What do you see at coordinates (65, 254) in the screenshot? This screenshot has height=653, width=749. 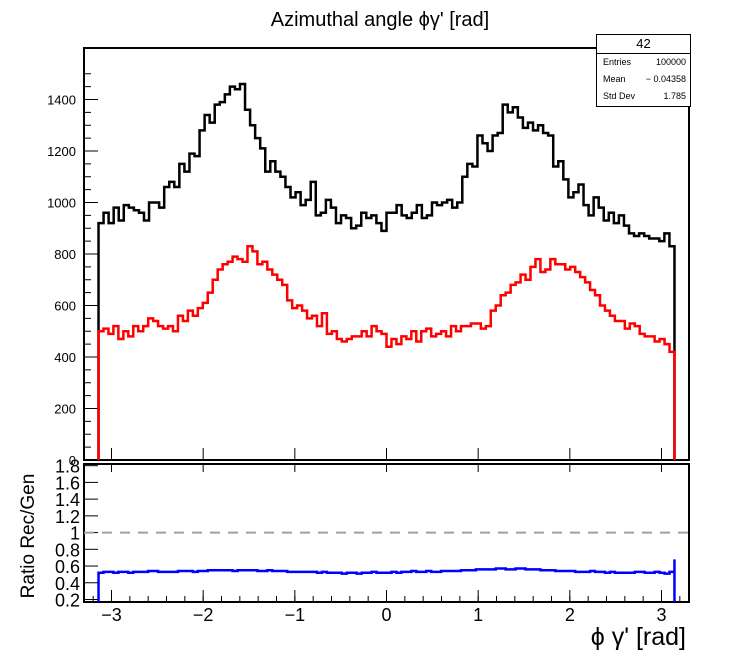 I see `y-tick-label: 800` at bounding box center [65, 254].